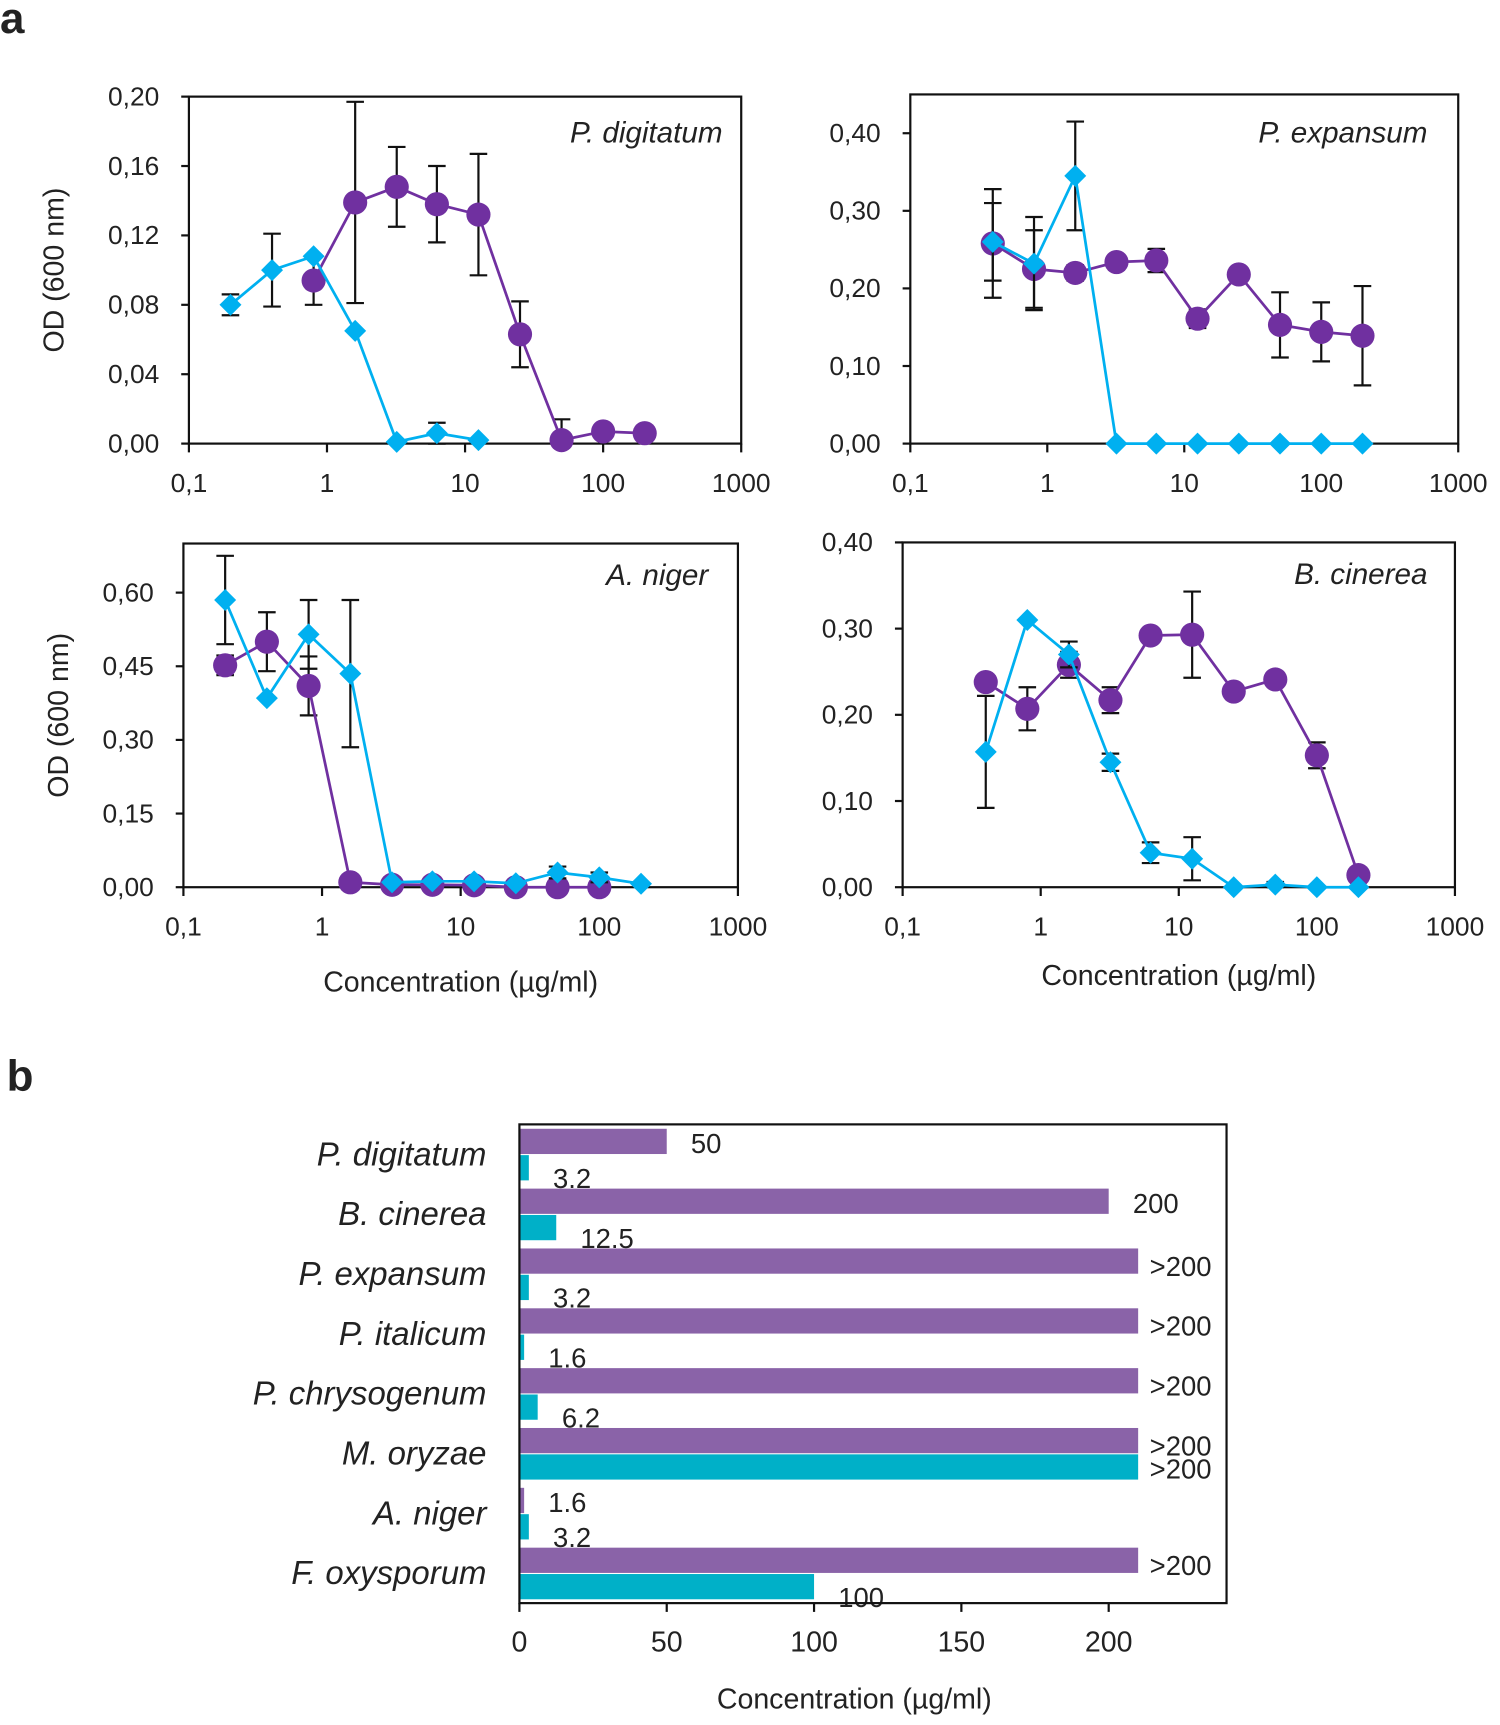 The width and height of the screenshot is (1500, 1725). Describe the element at coordinates (1458, 483) in the screenshot. I see `x-tick-label: 1000` at that location.